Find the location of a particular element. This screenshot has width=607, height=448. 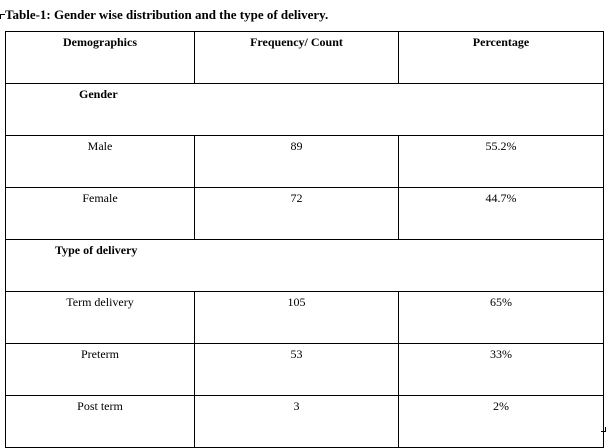

document-corner-marker is located at coordinates (2, 16).